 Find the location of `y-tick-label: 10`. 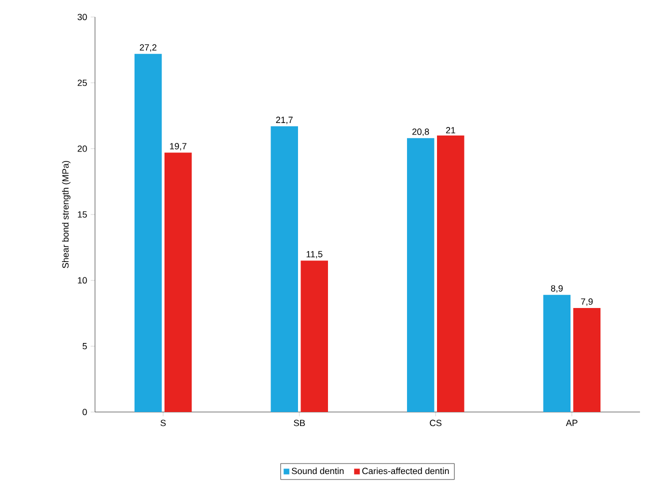

y-tick-label: 10 is located at coordinates (82, 280).